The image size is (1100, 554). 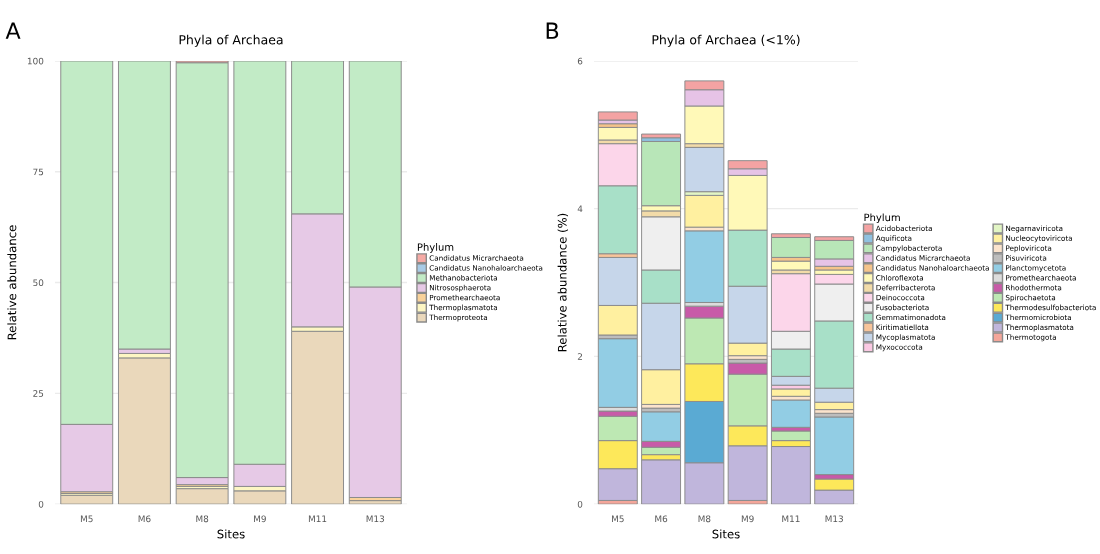 I want to click on text: B, so click(x=552, y=30).